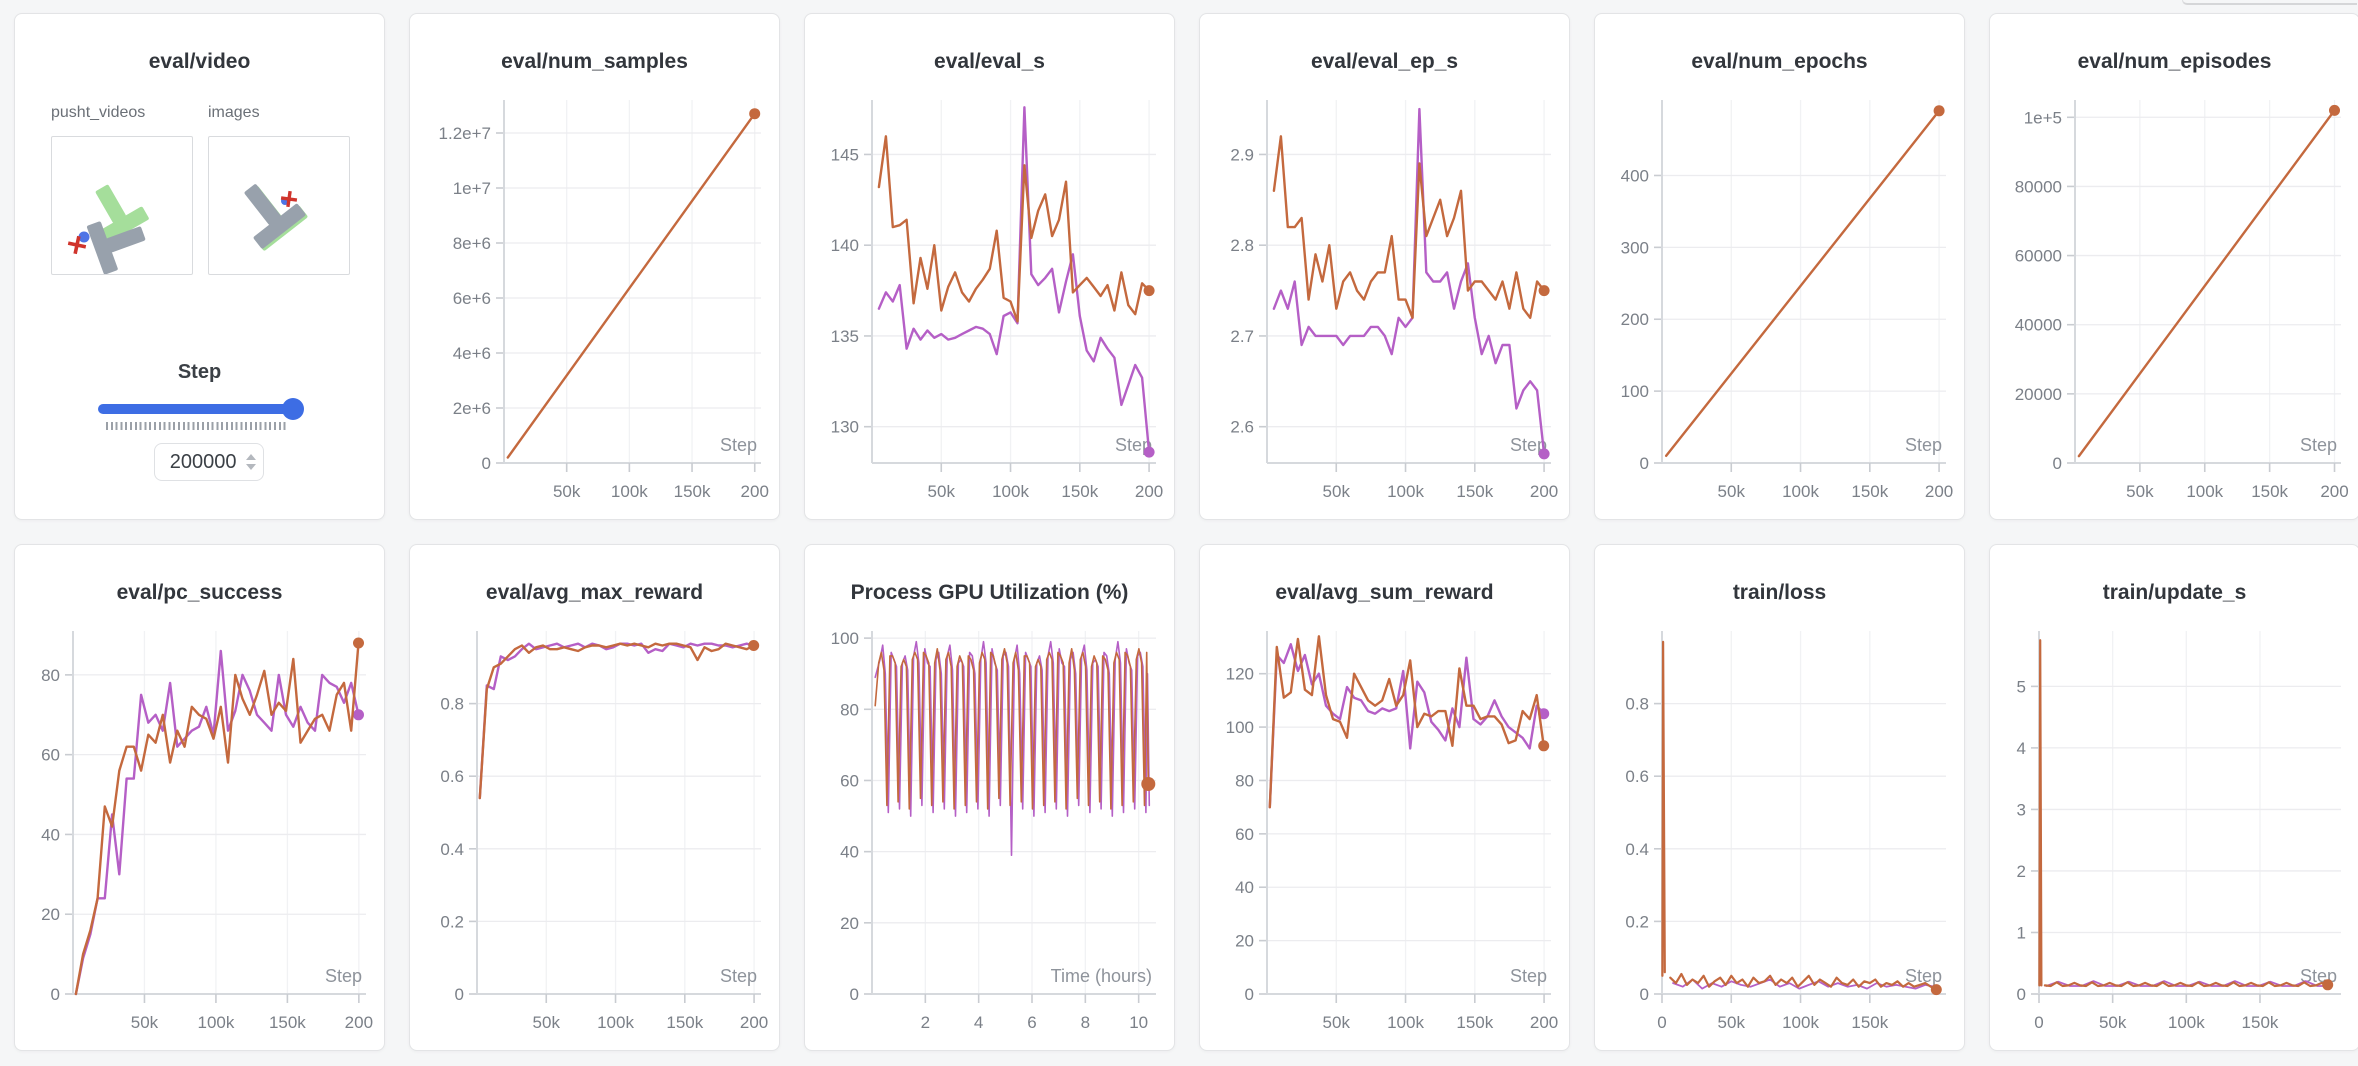  What do you see at coordinates (452, 776) in the screenshot?
I see `svg-text: 0.6` at bounding box center [452, 776].